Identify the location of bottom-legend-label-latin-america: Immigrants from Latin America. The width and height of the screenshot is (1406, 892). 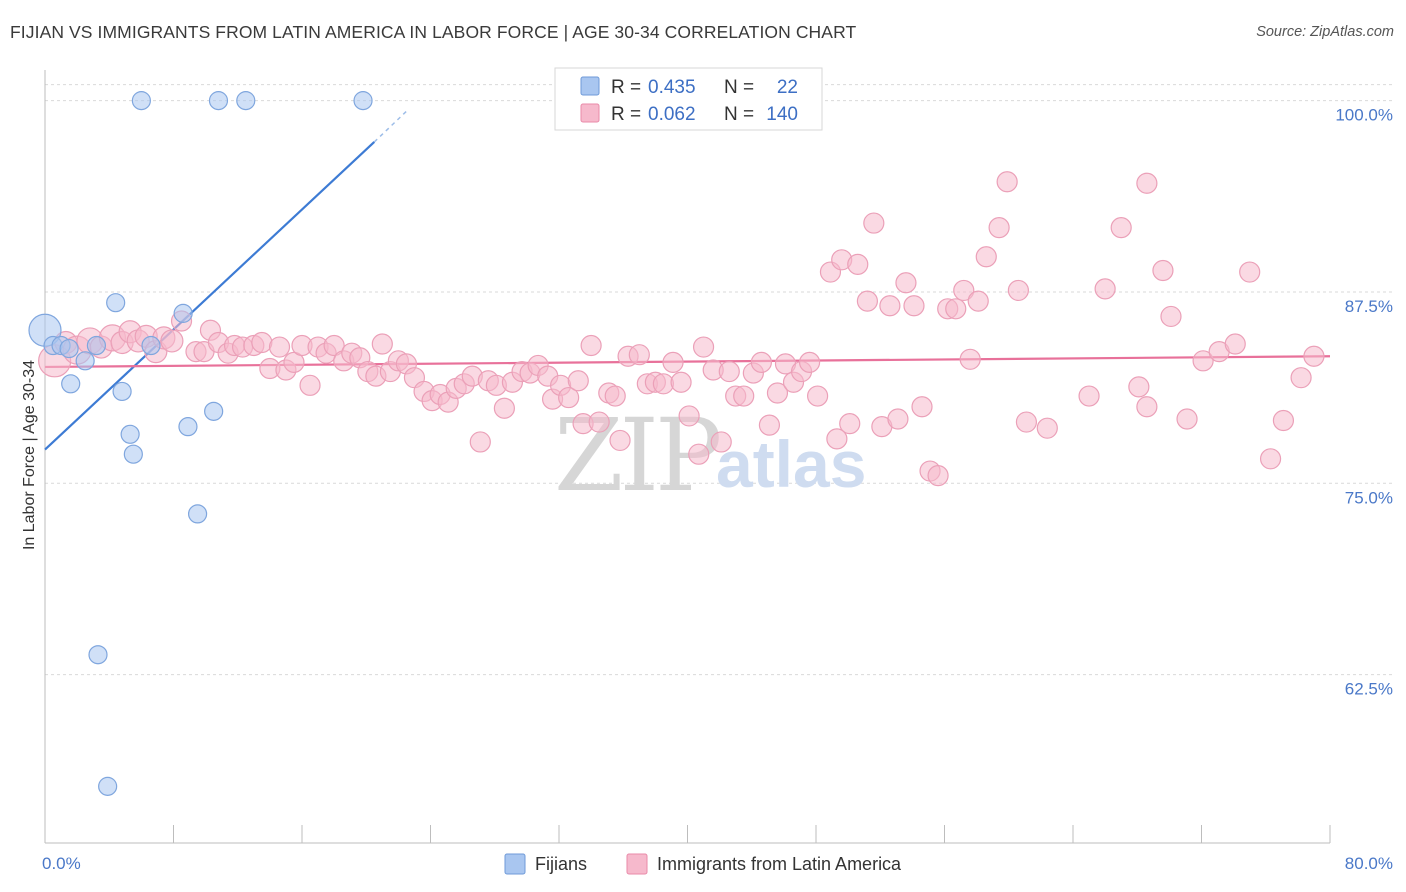
(779, 864).